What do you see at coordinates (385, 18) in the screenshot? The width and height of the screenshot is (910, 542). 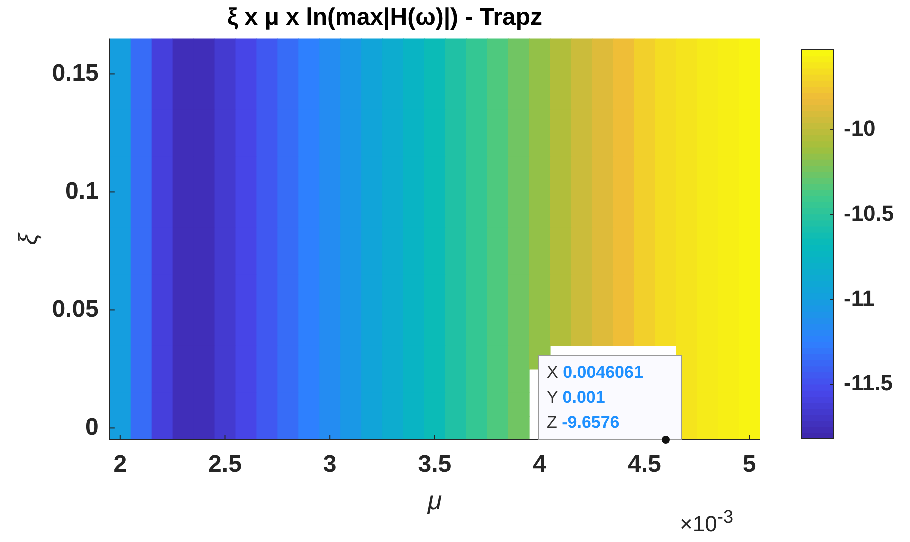 I see `chart-title: ξ x μ x ln(max|H(ω)|) - Trapz` at bounding box center [385, 18].